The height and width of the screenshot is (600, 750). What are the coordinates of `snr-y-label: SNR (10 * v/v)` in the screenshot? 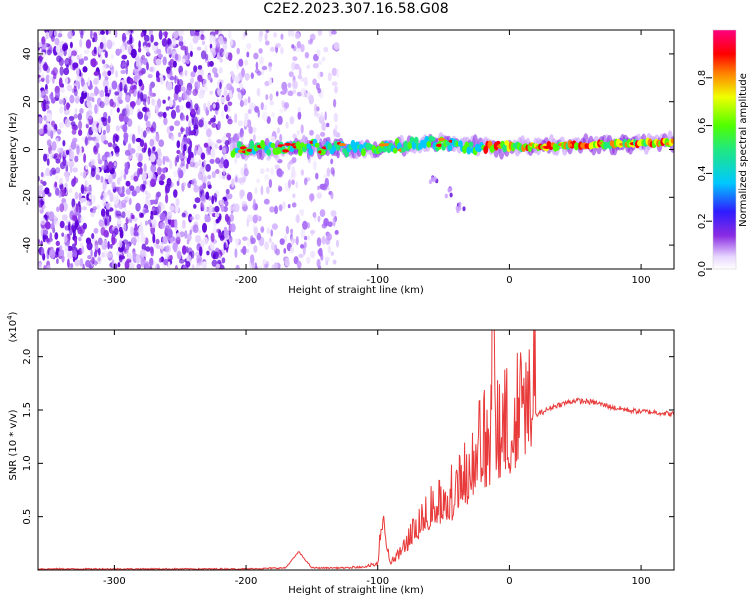 It's located at (13, 444).